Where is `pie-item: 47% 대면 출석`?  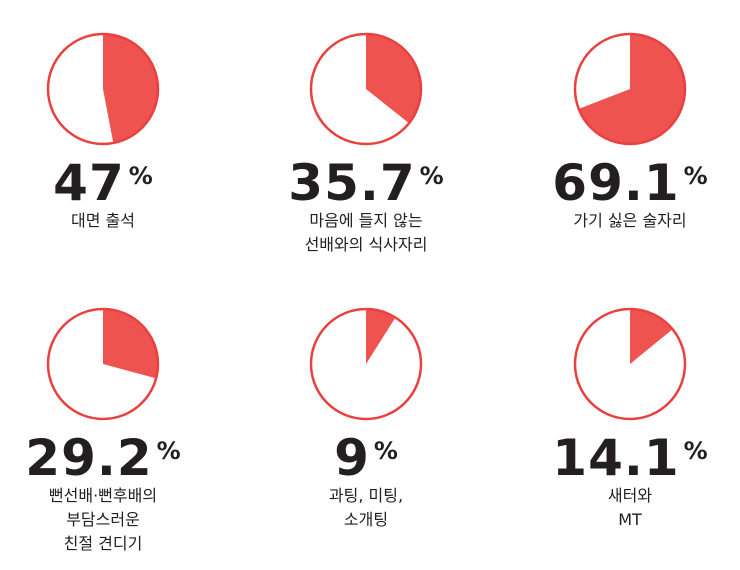
pie-item: 47% 대면 출석 is located at coordinates (103, 132).